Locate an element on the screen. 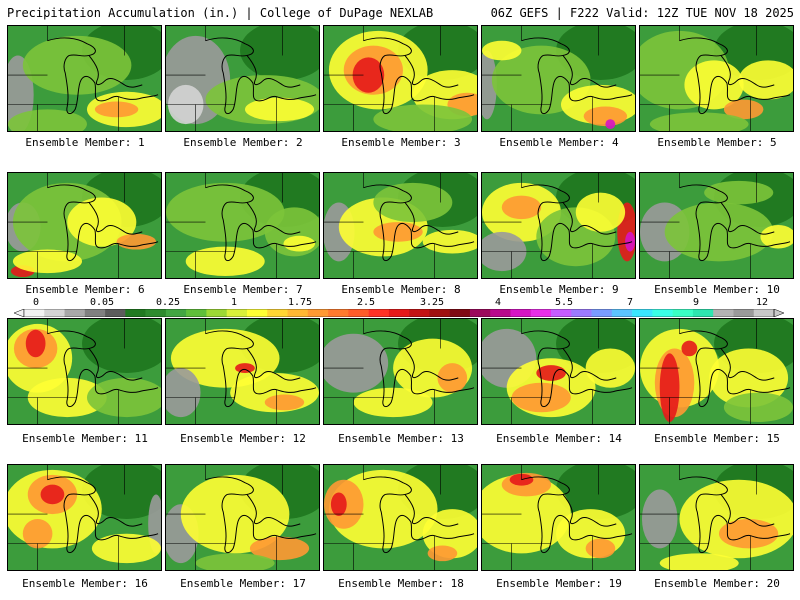 This screenshot has width=800, height=600. scale-tick-label: 0.05 is located at coordinates (102, 302).